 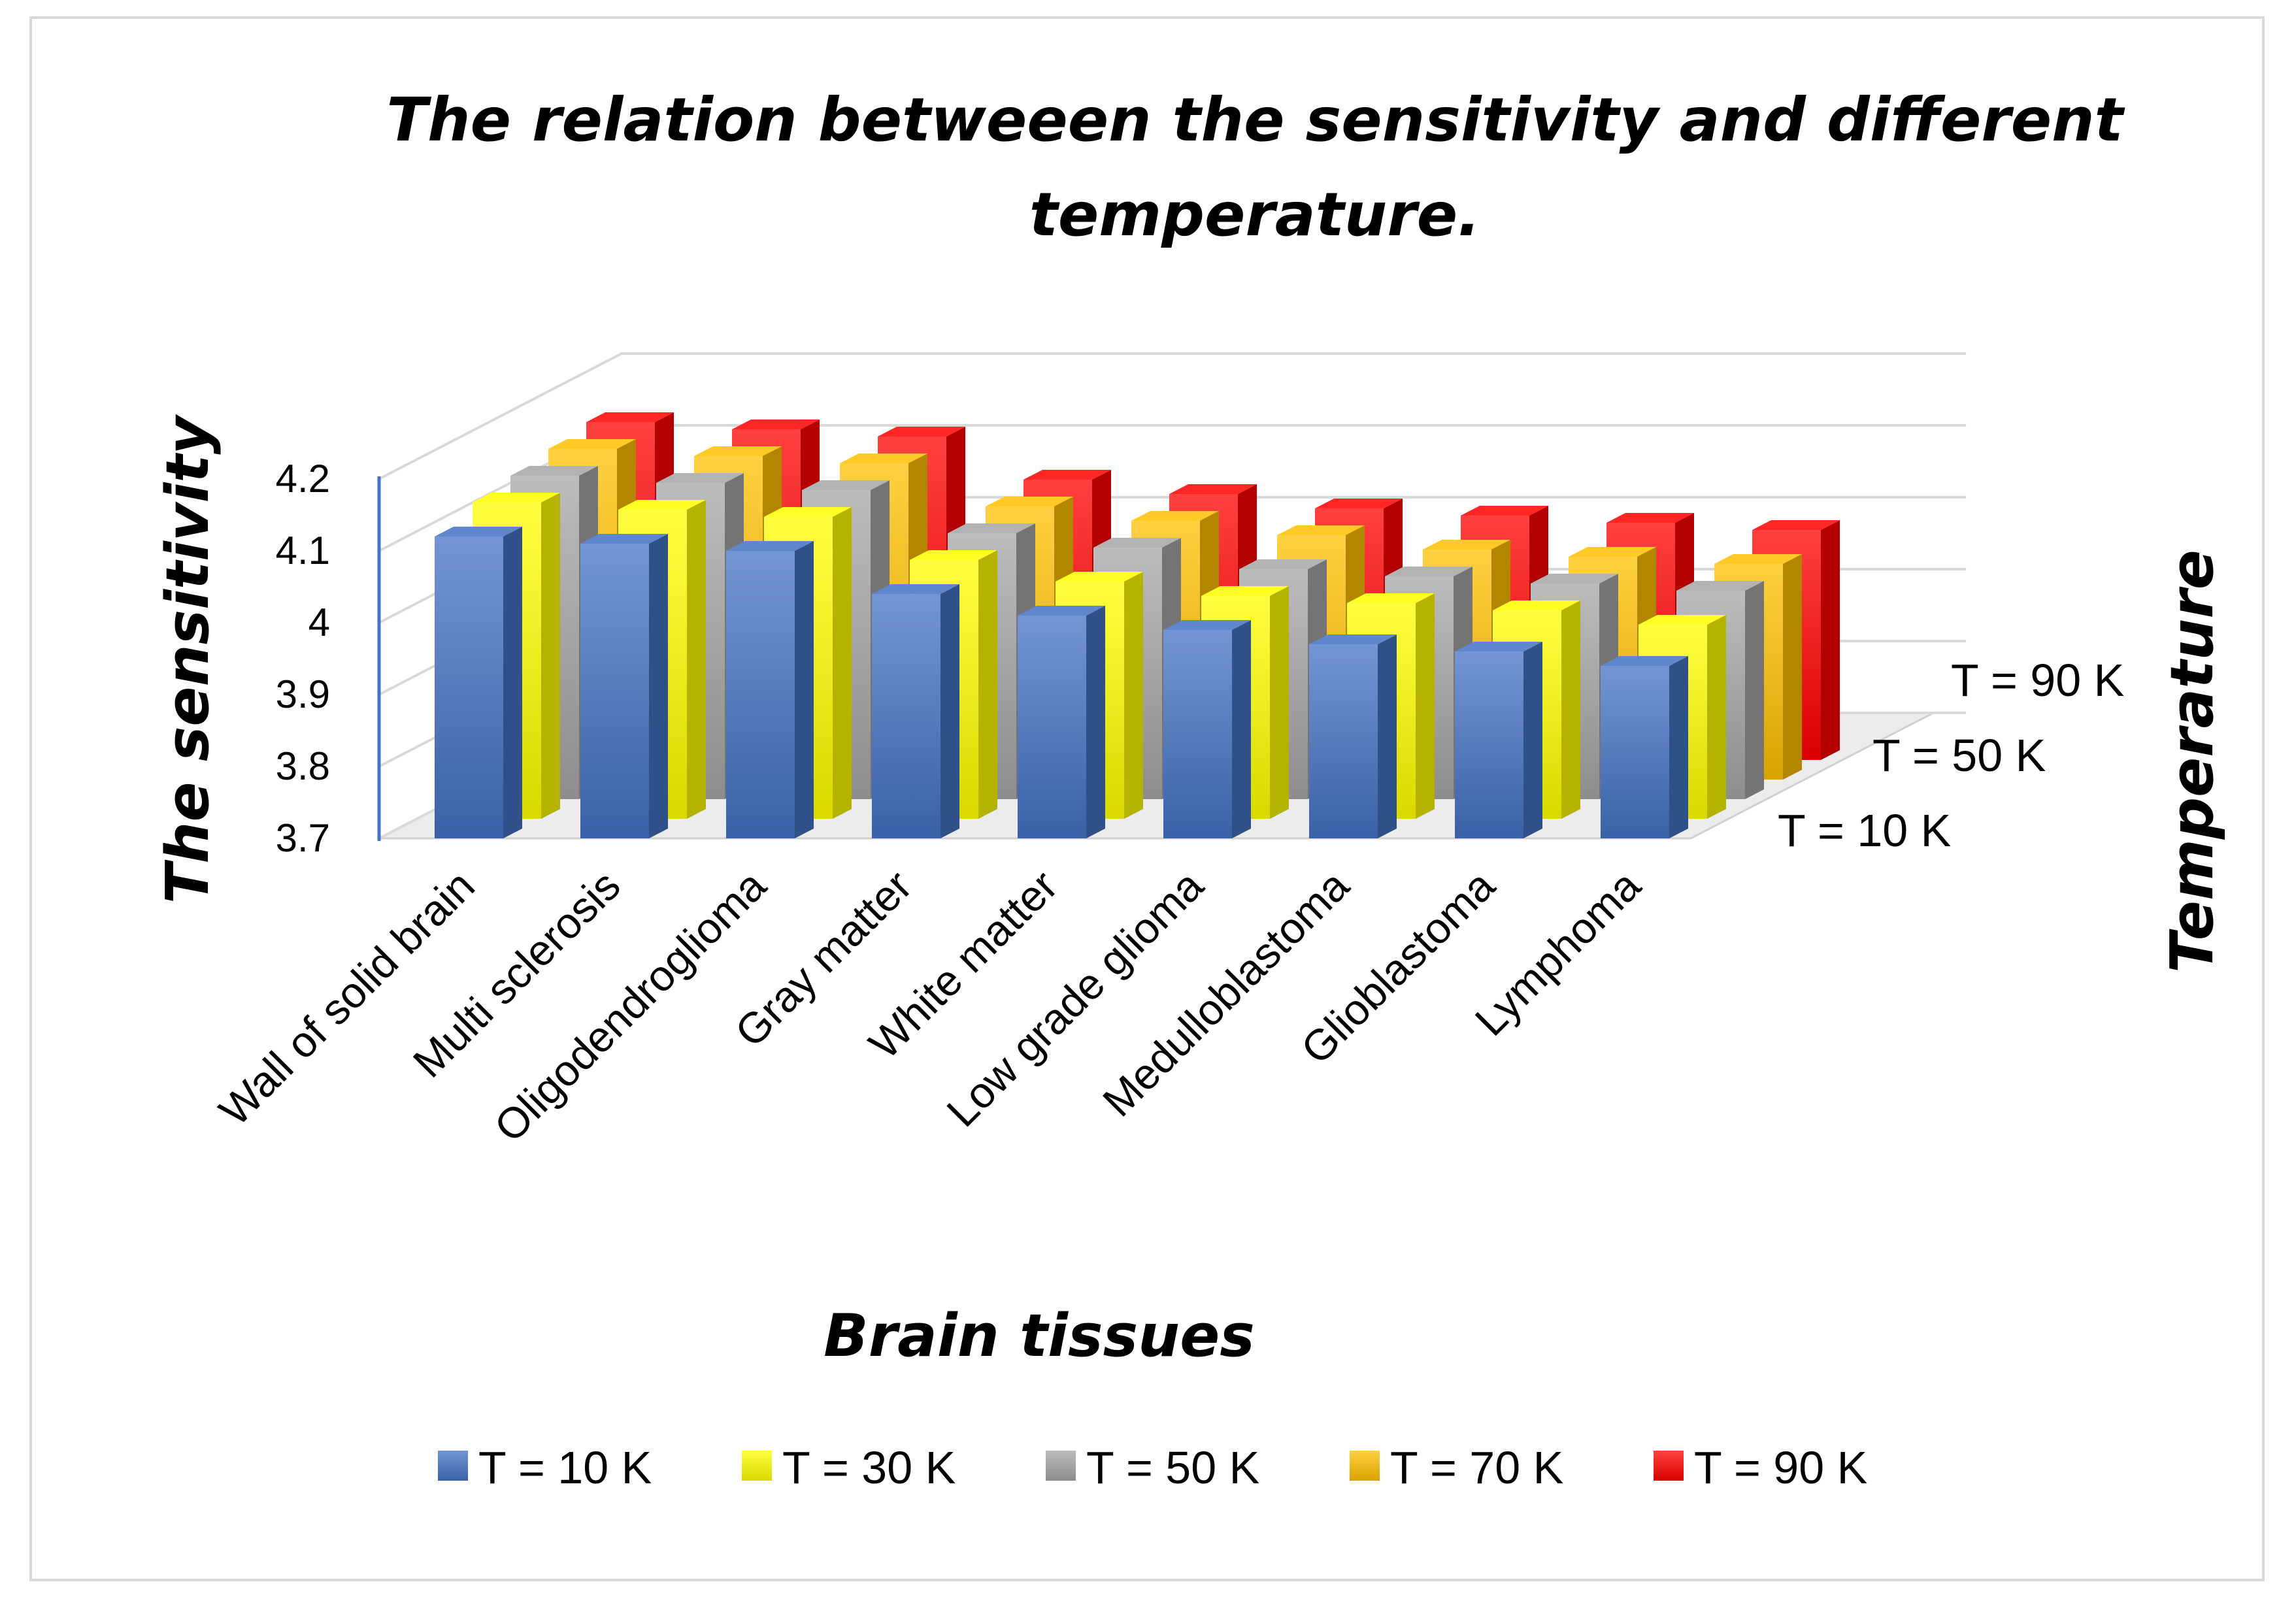 I want to click on x-tick-label: Low grade glioma, so click(x=1074, y=998).